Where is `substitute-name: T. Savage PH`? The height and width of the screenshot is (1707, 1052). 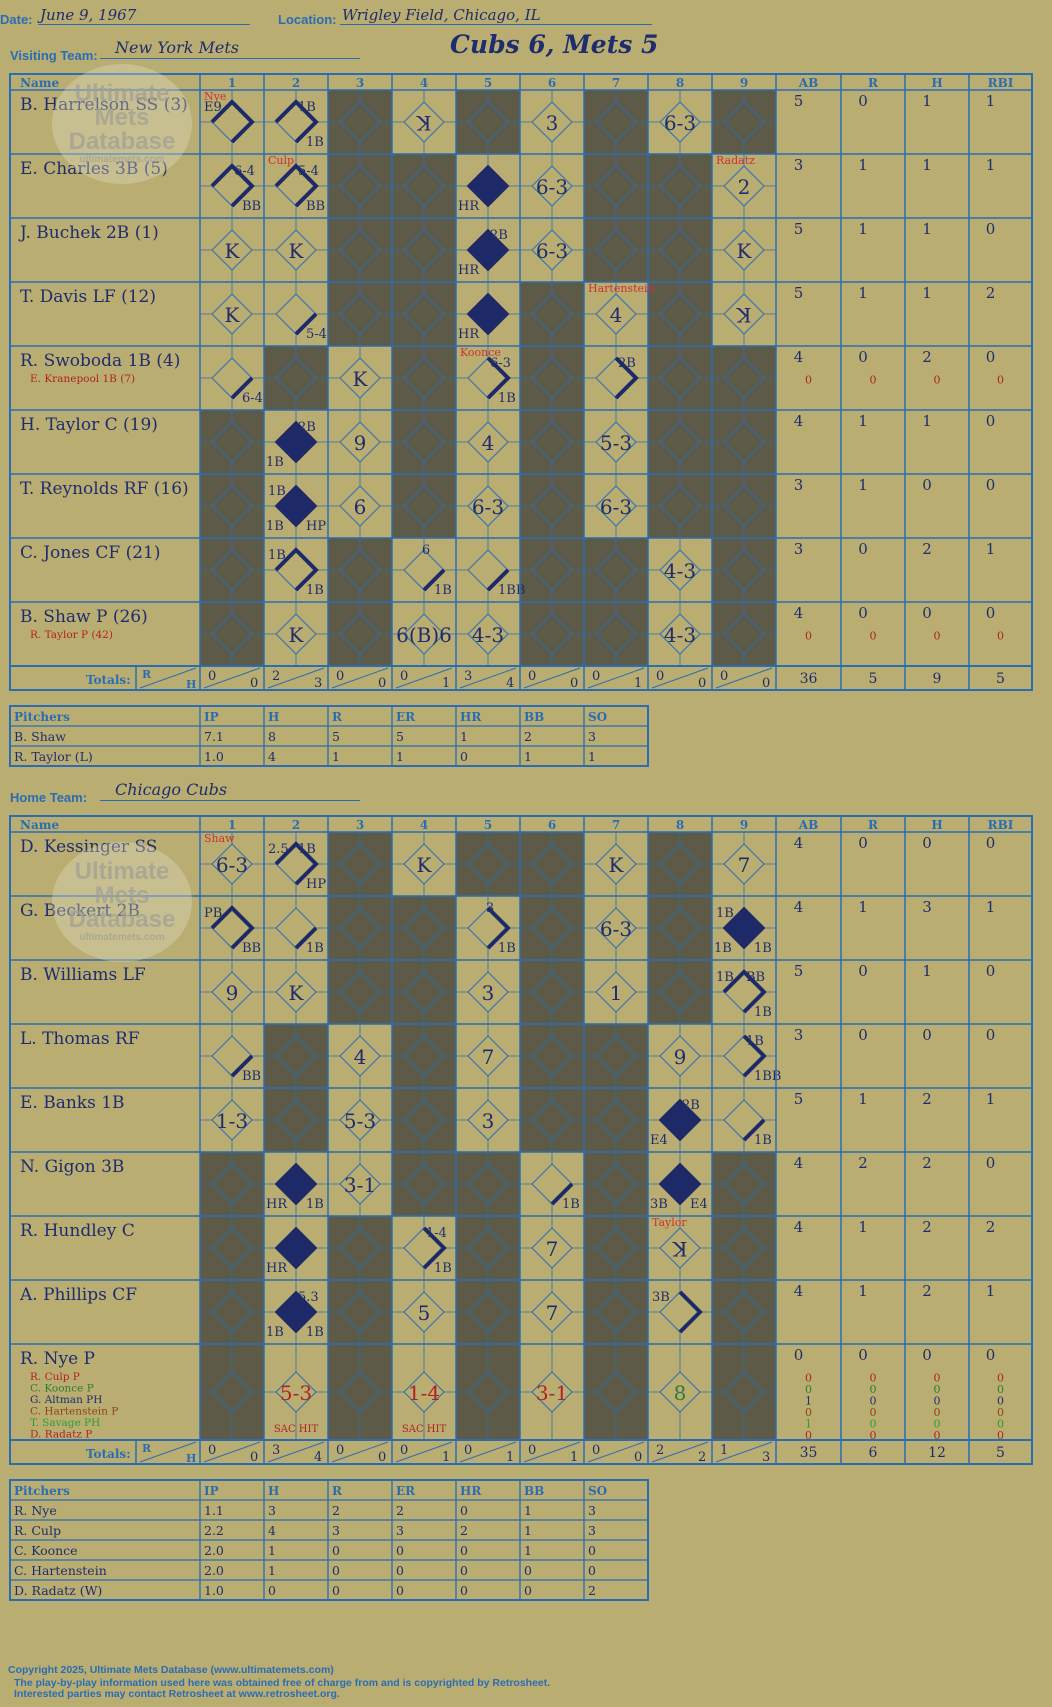 substitute-name: T. Savage PH is located at coordinates (65, 1423).